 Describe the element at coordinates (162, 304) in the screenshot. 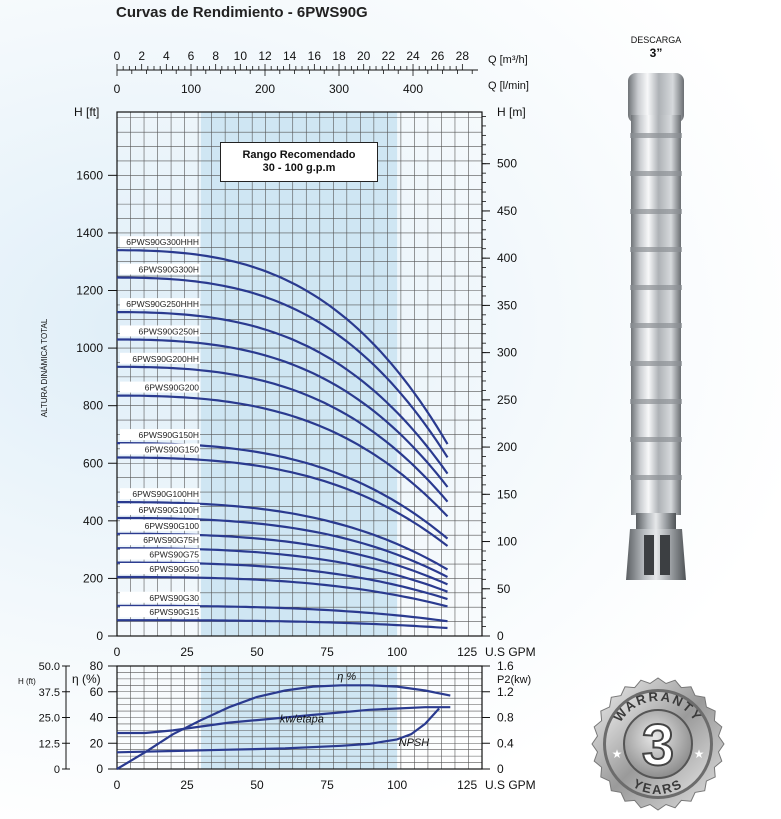

I see `curve-label: 6PWS90G250HHH` at that location.